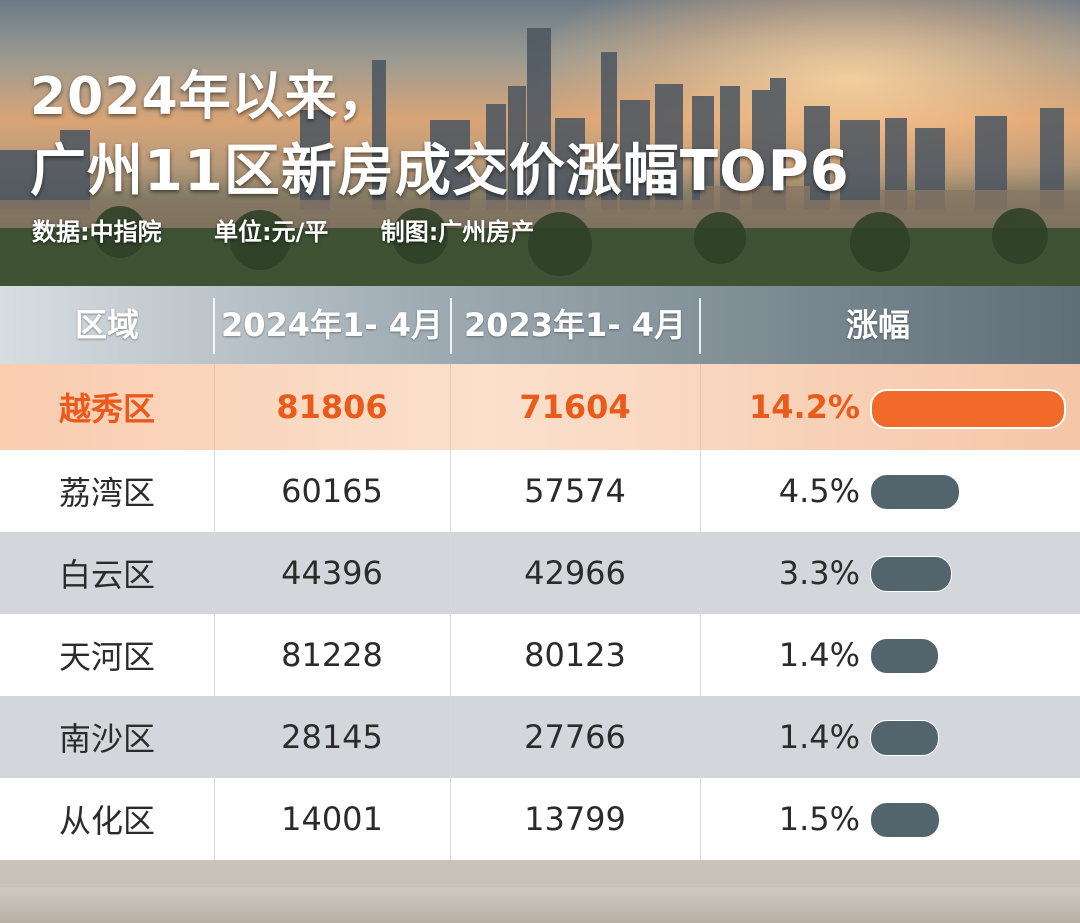  I want to click on change-cell: 14.2%, so click(804, 407).